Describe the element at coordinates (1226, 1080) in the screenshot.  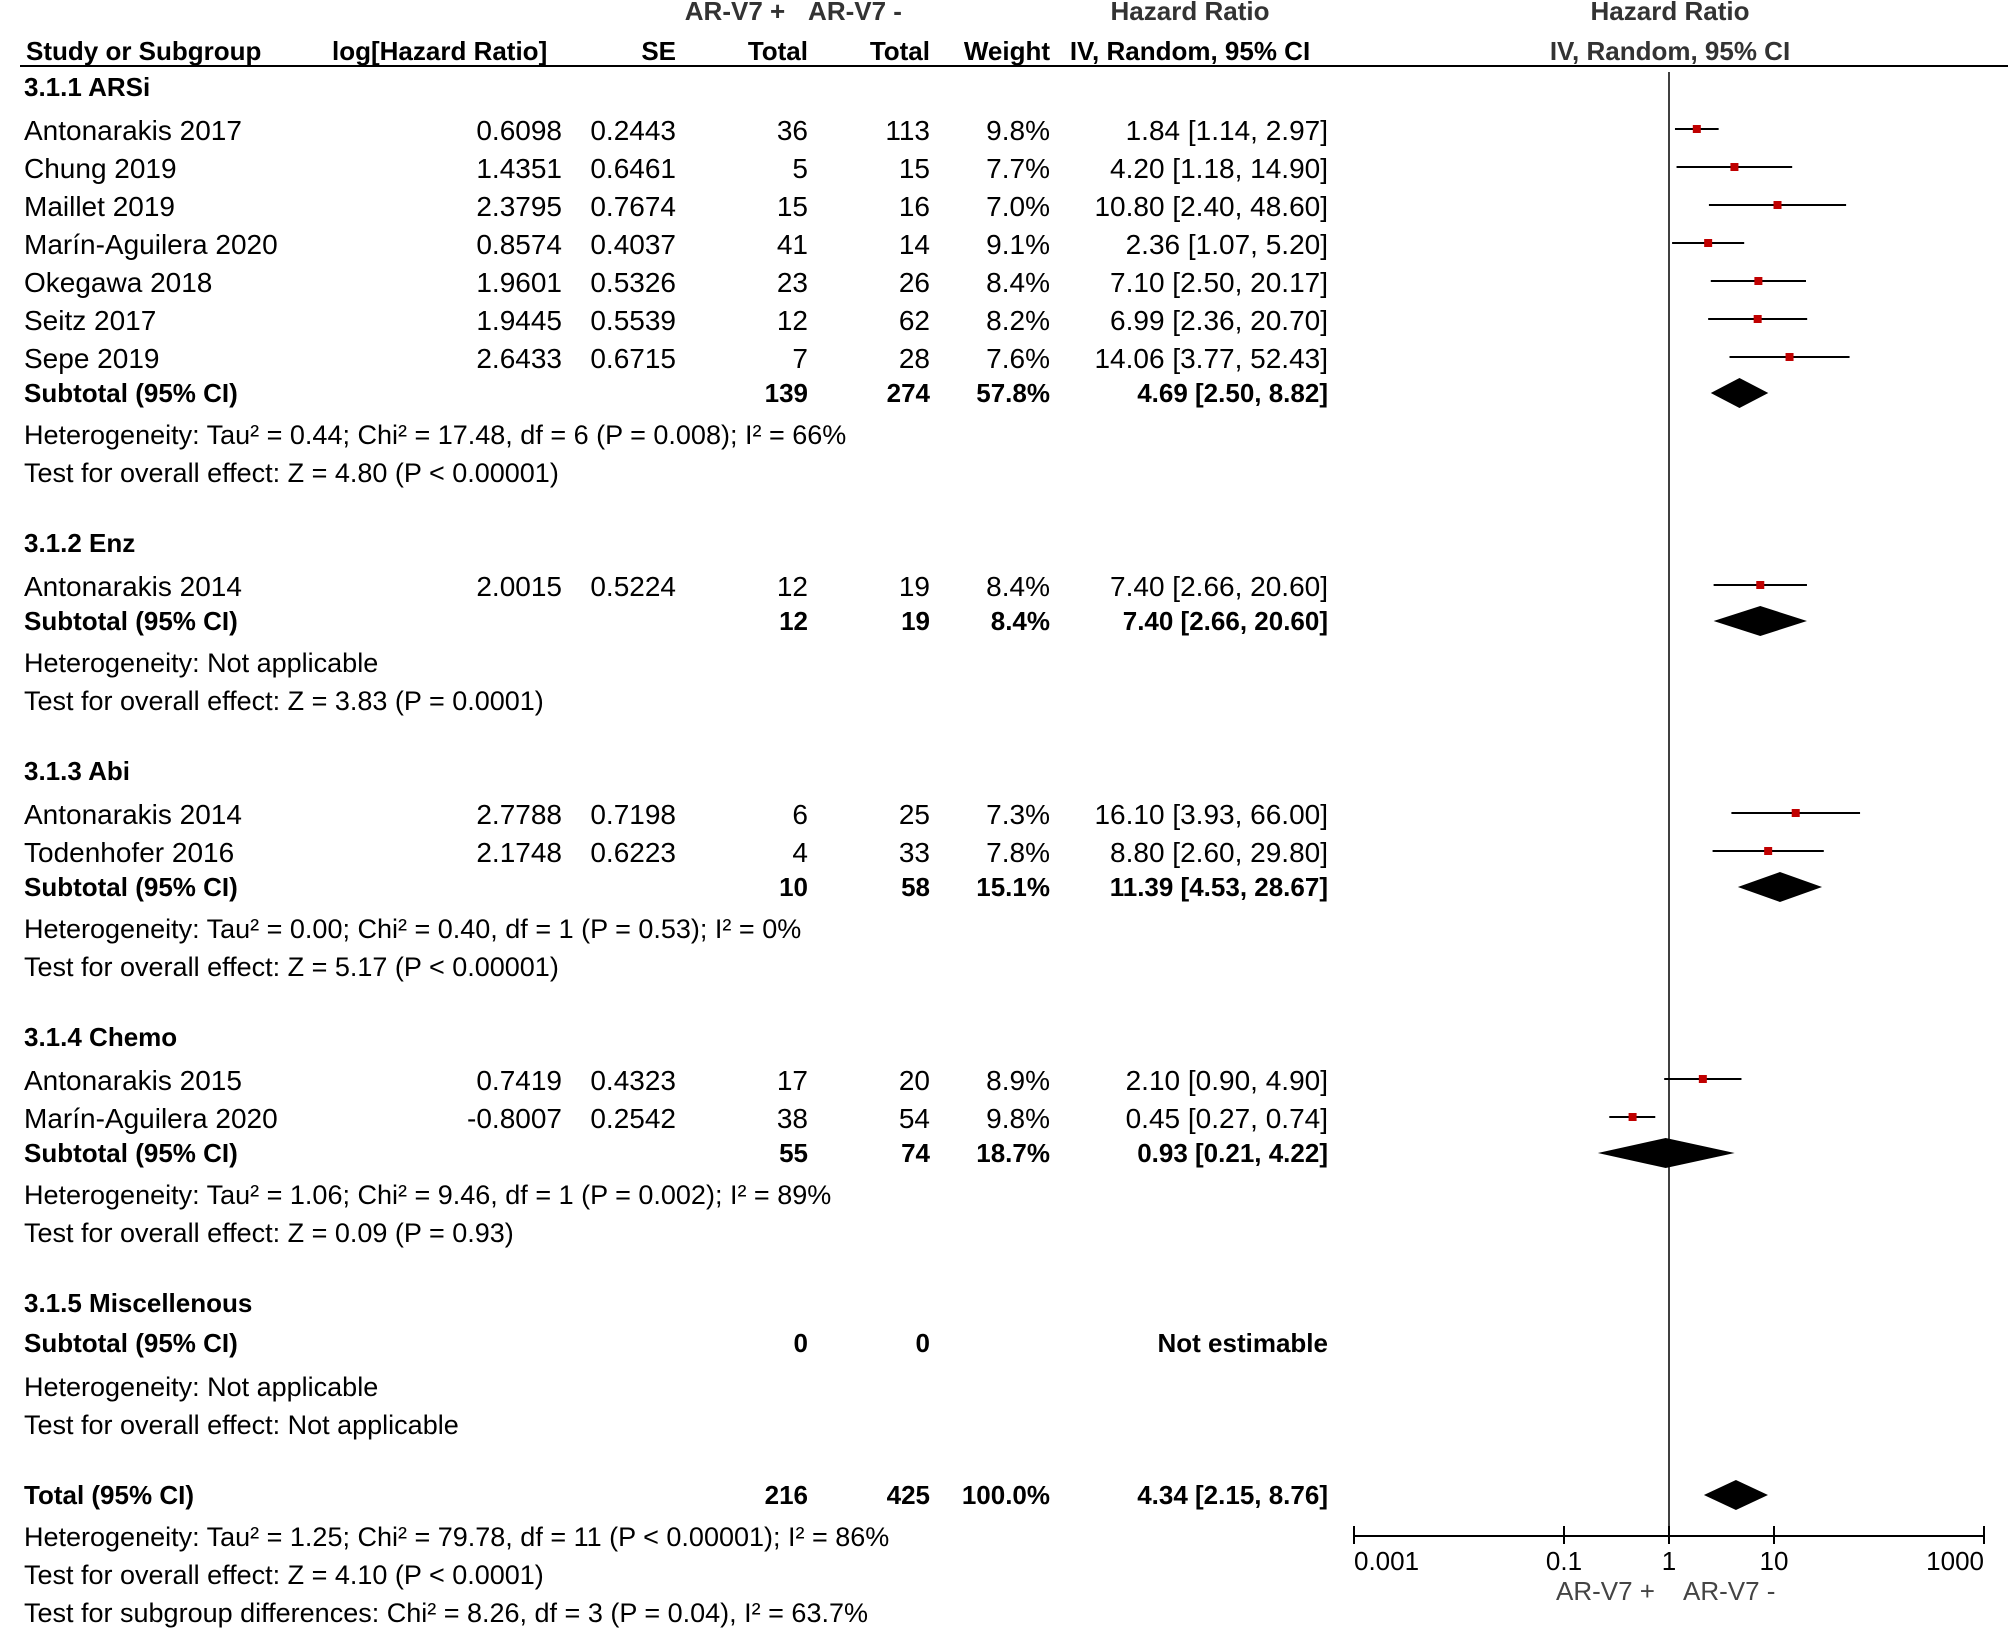
I see `study-hr-ci: 2.10 [0.90, 4.90]` at that location.